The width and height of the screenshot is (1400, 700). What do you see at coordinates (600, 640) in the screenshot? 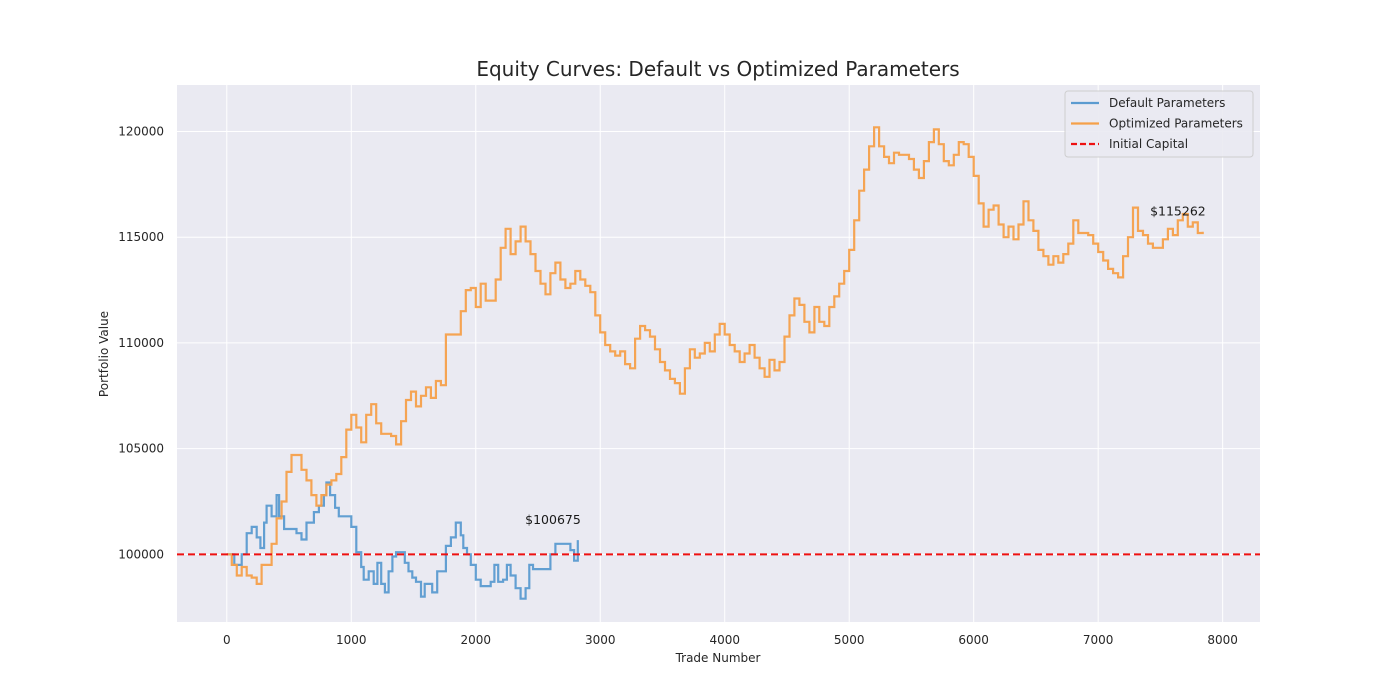
I see `x-tick-label: 3000` at bounding box center [600, 640].